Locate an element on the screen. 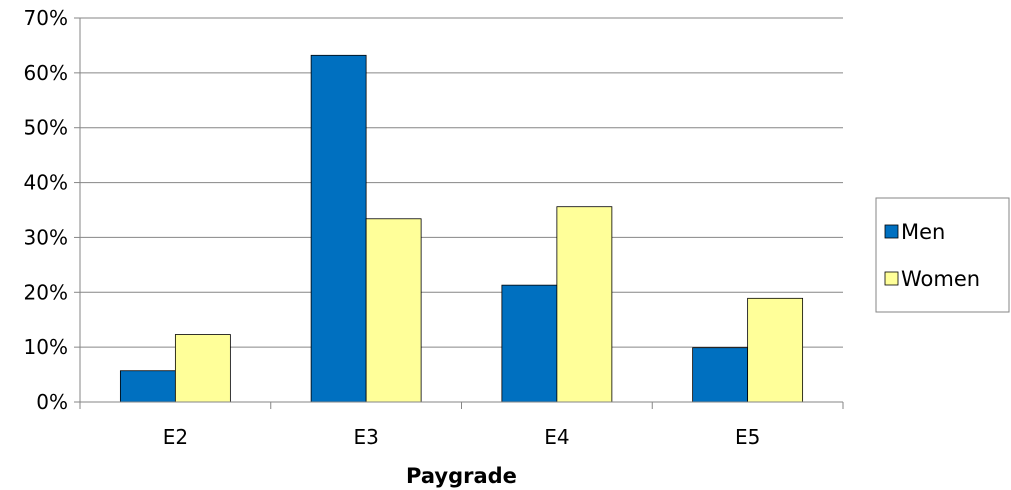  y-tick-label: 0% is located at coordinates (52, 402).